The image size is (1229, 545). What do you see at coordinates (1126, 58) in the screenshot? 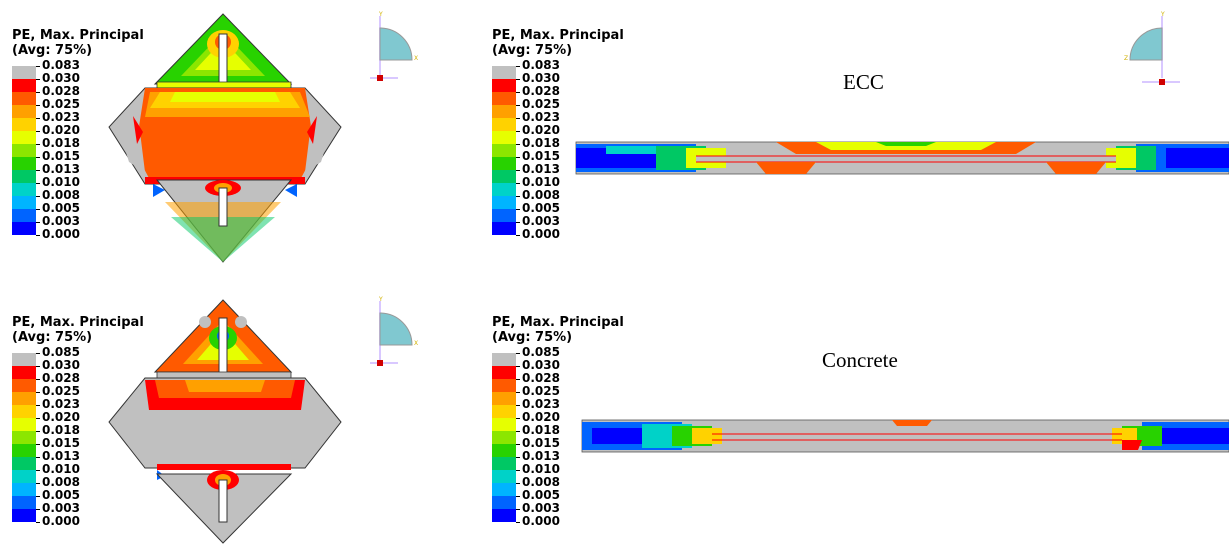
I see `triad-z-label: Z` at bounding box center [1126, 58].